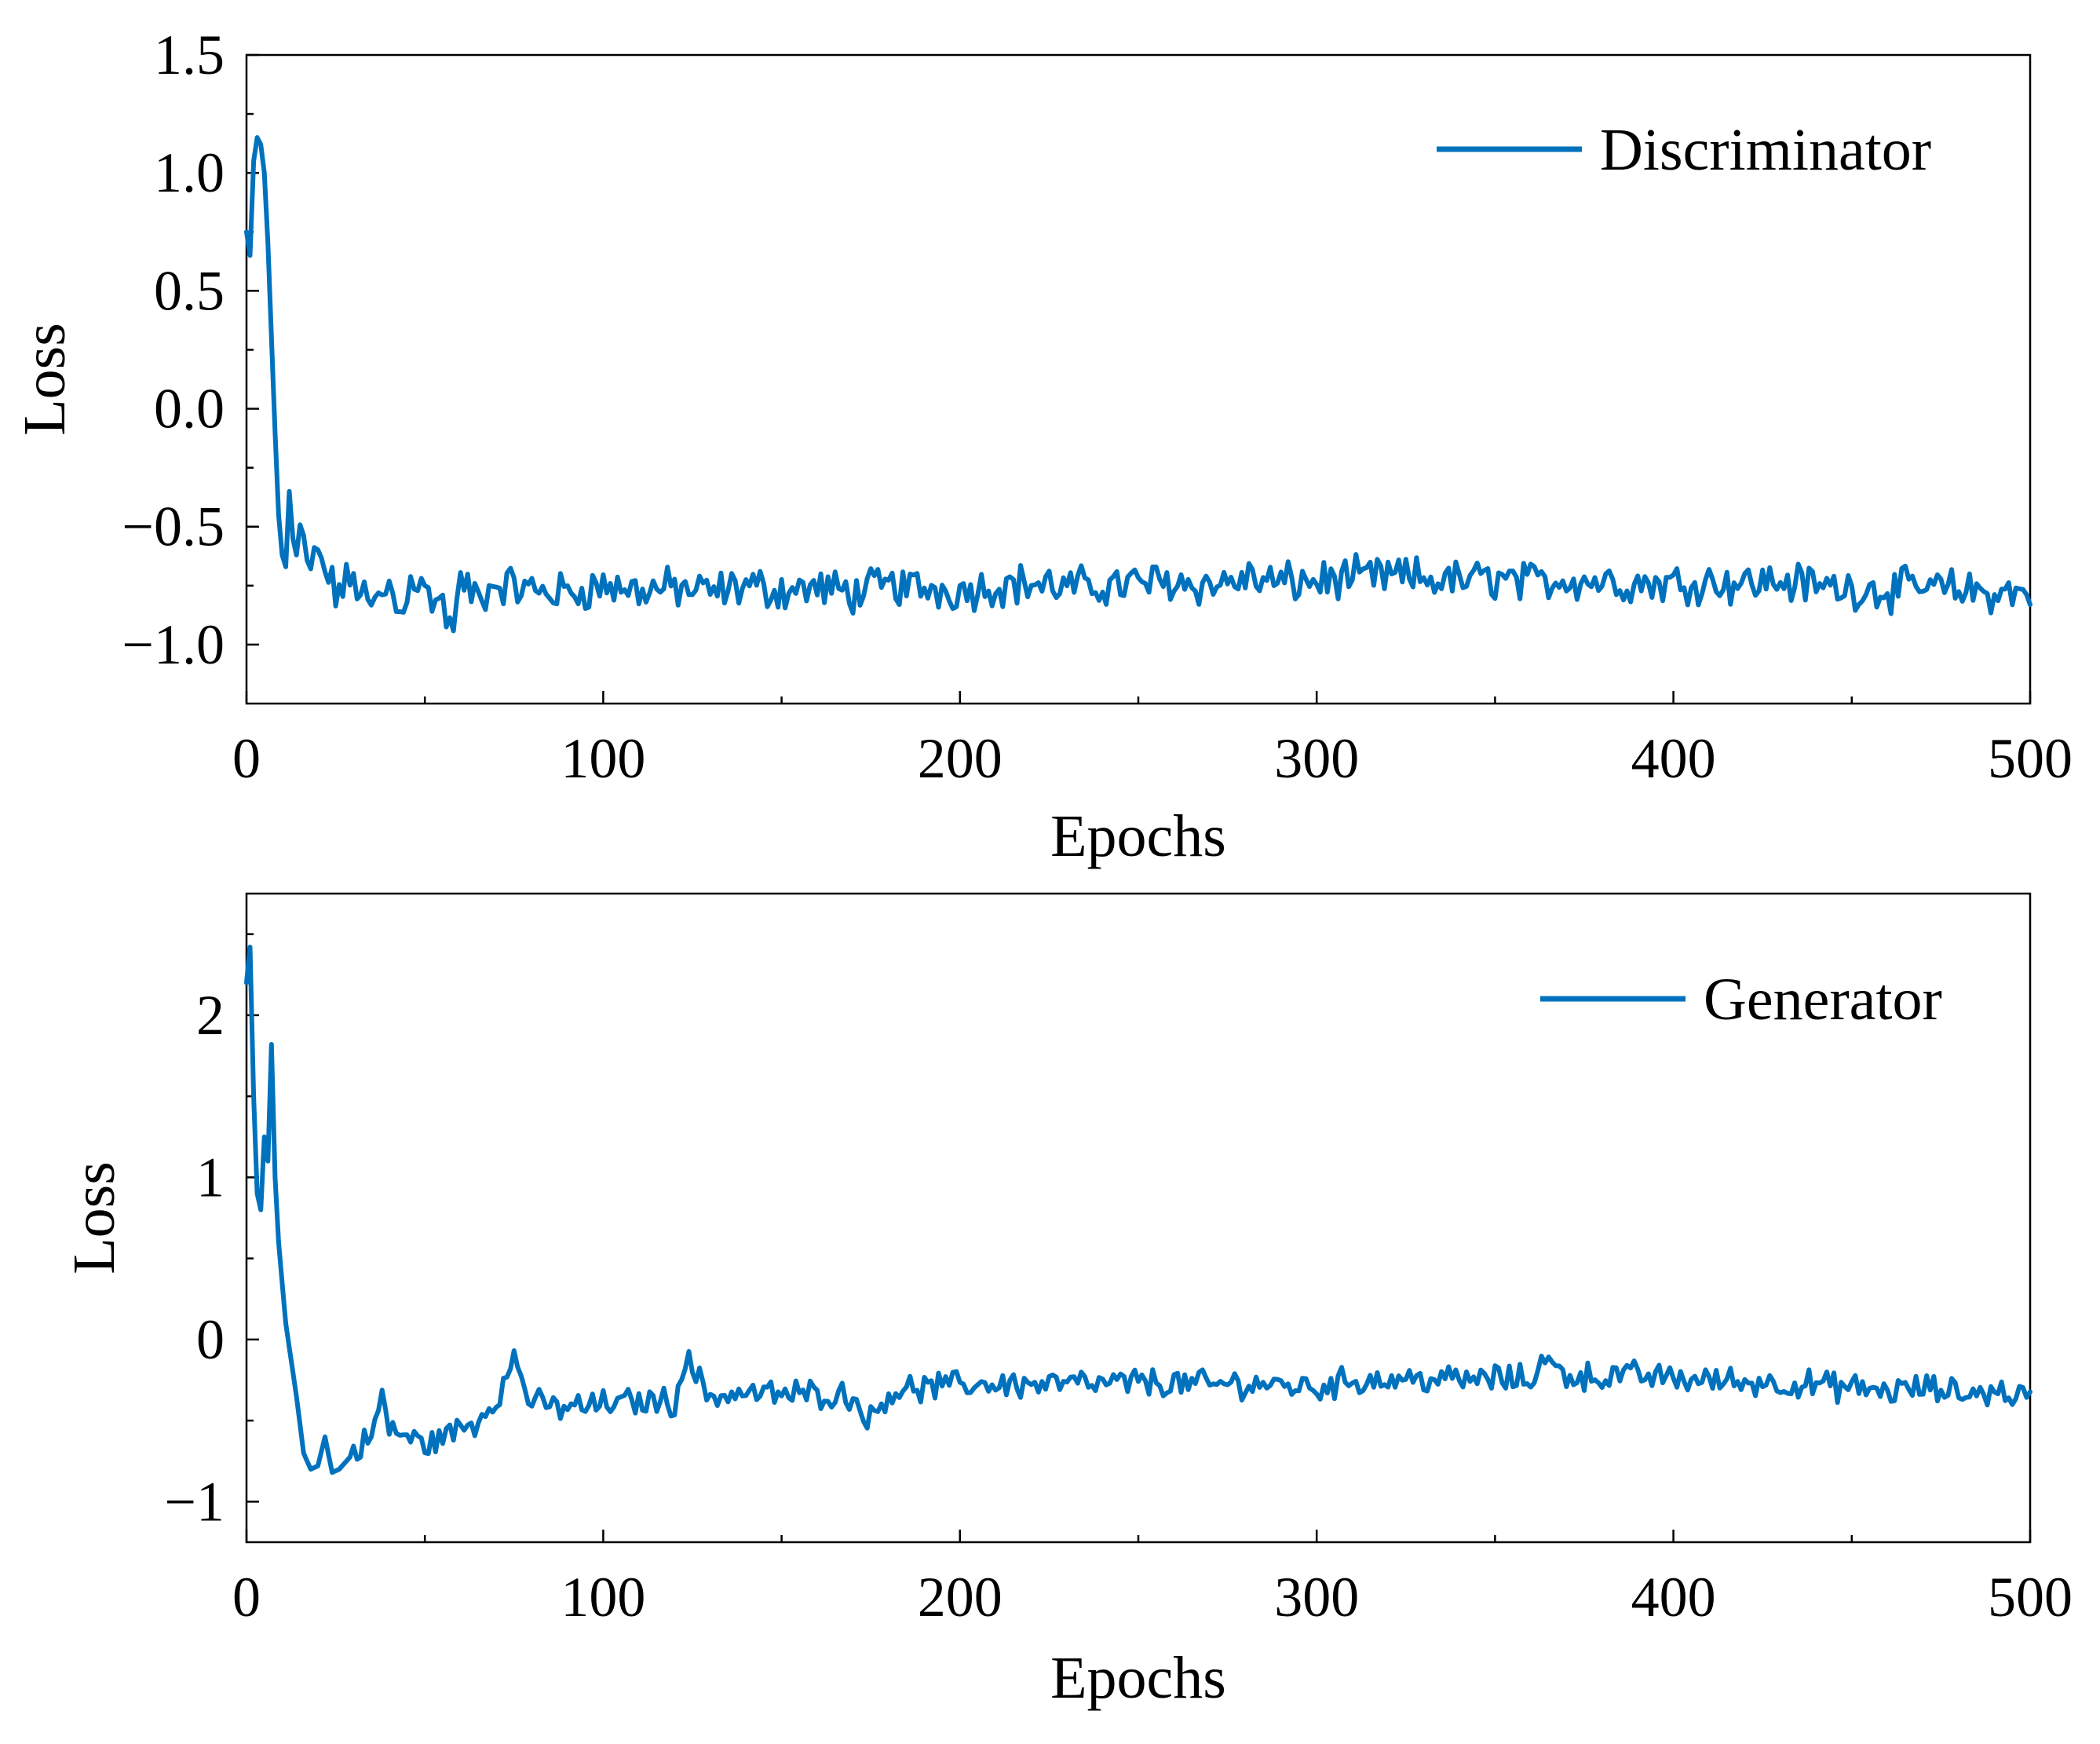 The height and width of the screenshot is (1744, 2100). Describe the element at coordinates (189, 409) in the screenshot. I see `y-tick-label: 0.0` at that location.